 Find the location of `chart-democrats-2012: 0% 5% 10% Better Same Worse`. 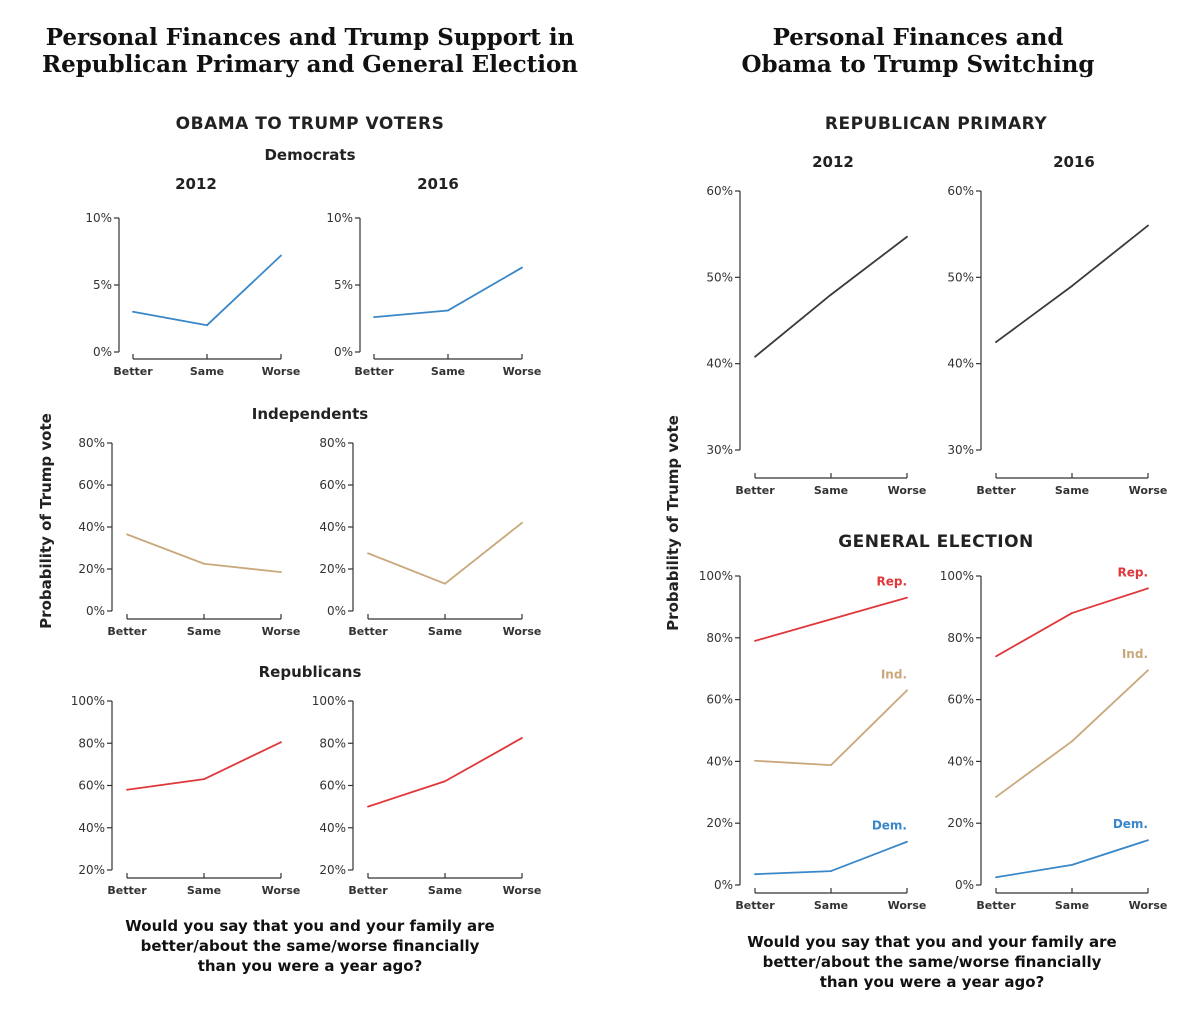

chart-democrats-2012: 0% 5% 10% Better Same Worse is located at coordinates (193, 294).